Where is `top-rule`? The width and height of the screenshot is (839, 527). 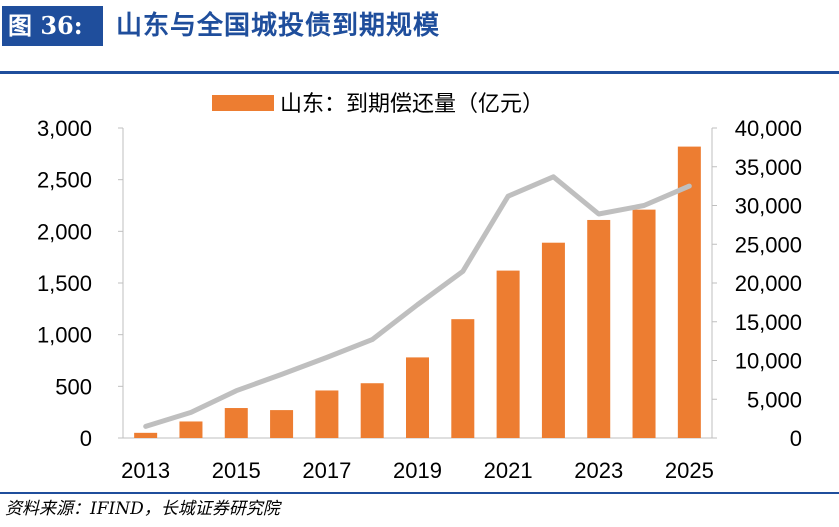
top-rule is located at coordinates (419, 72).